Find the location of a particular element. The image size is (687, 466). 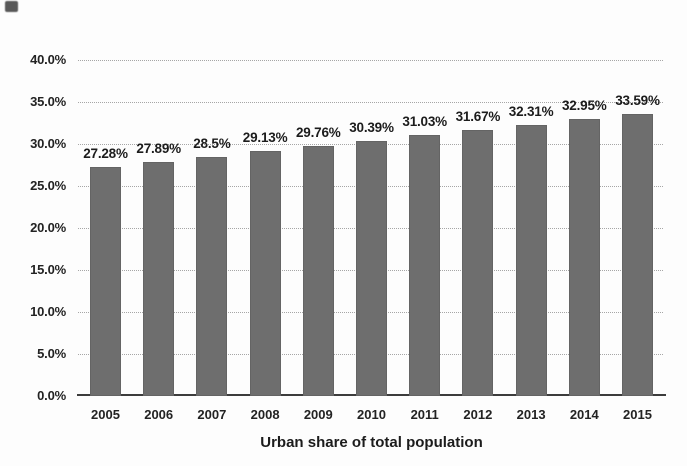

bar-value-label: 33.59% is located at coordinates (637, 100).